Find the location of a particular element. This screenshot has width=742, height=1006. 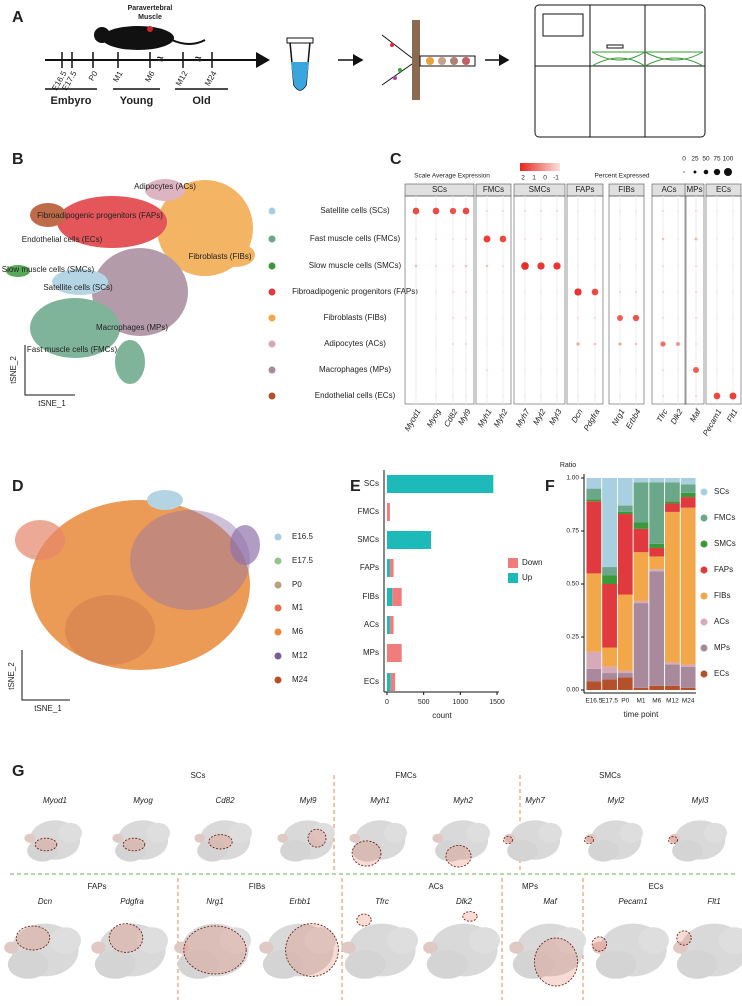

timepoint-label: M12 is located at coordinates (182, 78).